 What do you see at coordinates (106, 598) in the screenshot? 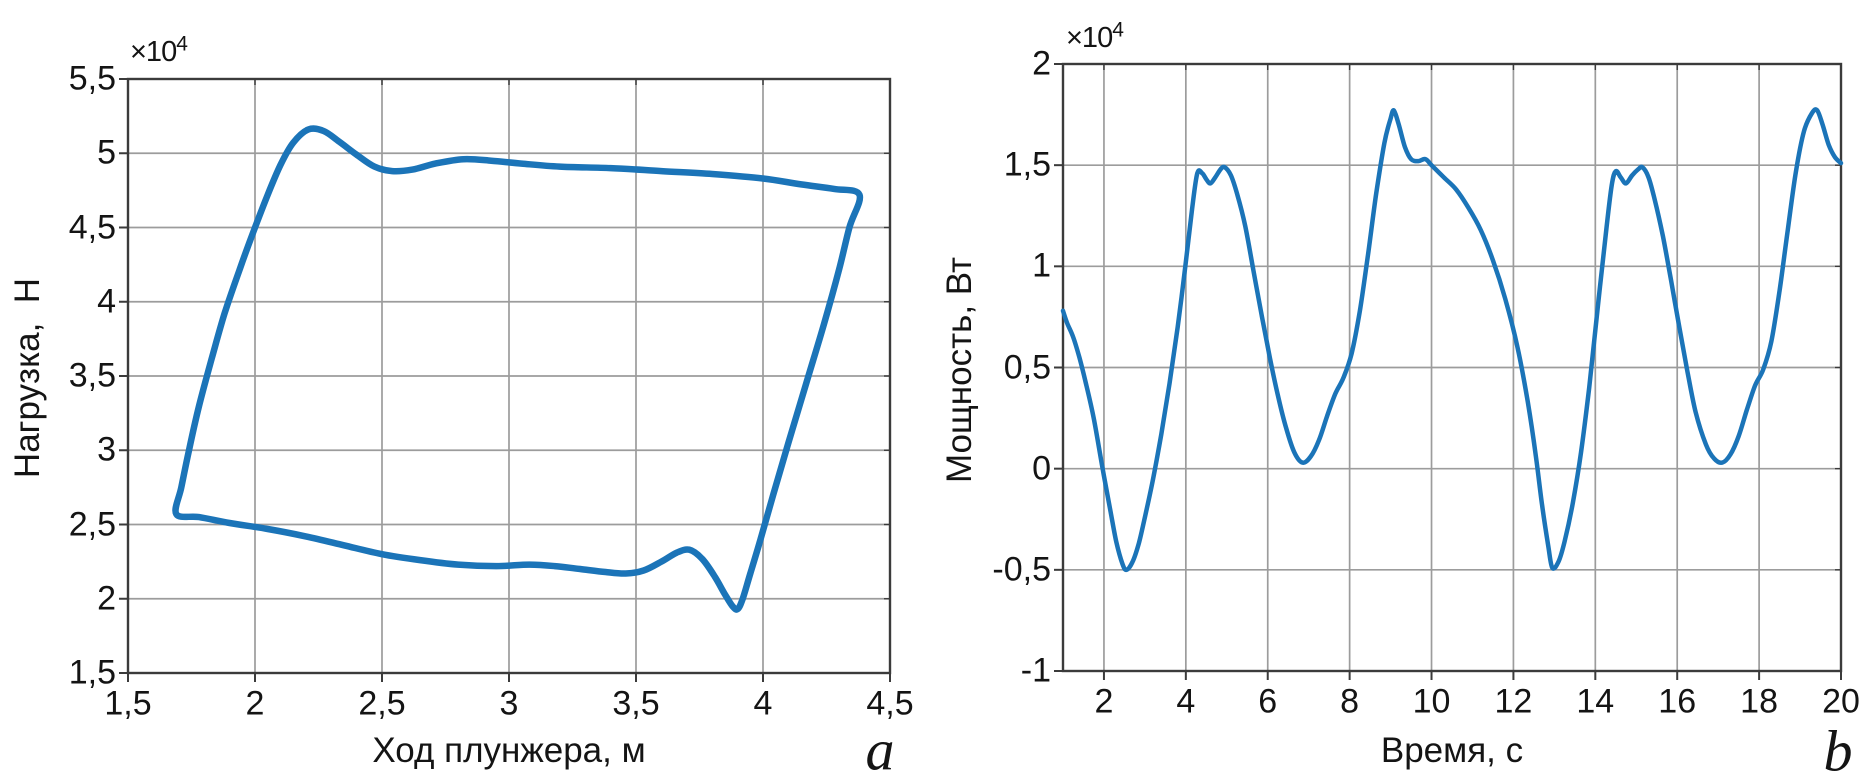
I see `y-tick-label-a: 2` at bounding box center [106, 598].